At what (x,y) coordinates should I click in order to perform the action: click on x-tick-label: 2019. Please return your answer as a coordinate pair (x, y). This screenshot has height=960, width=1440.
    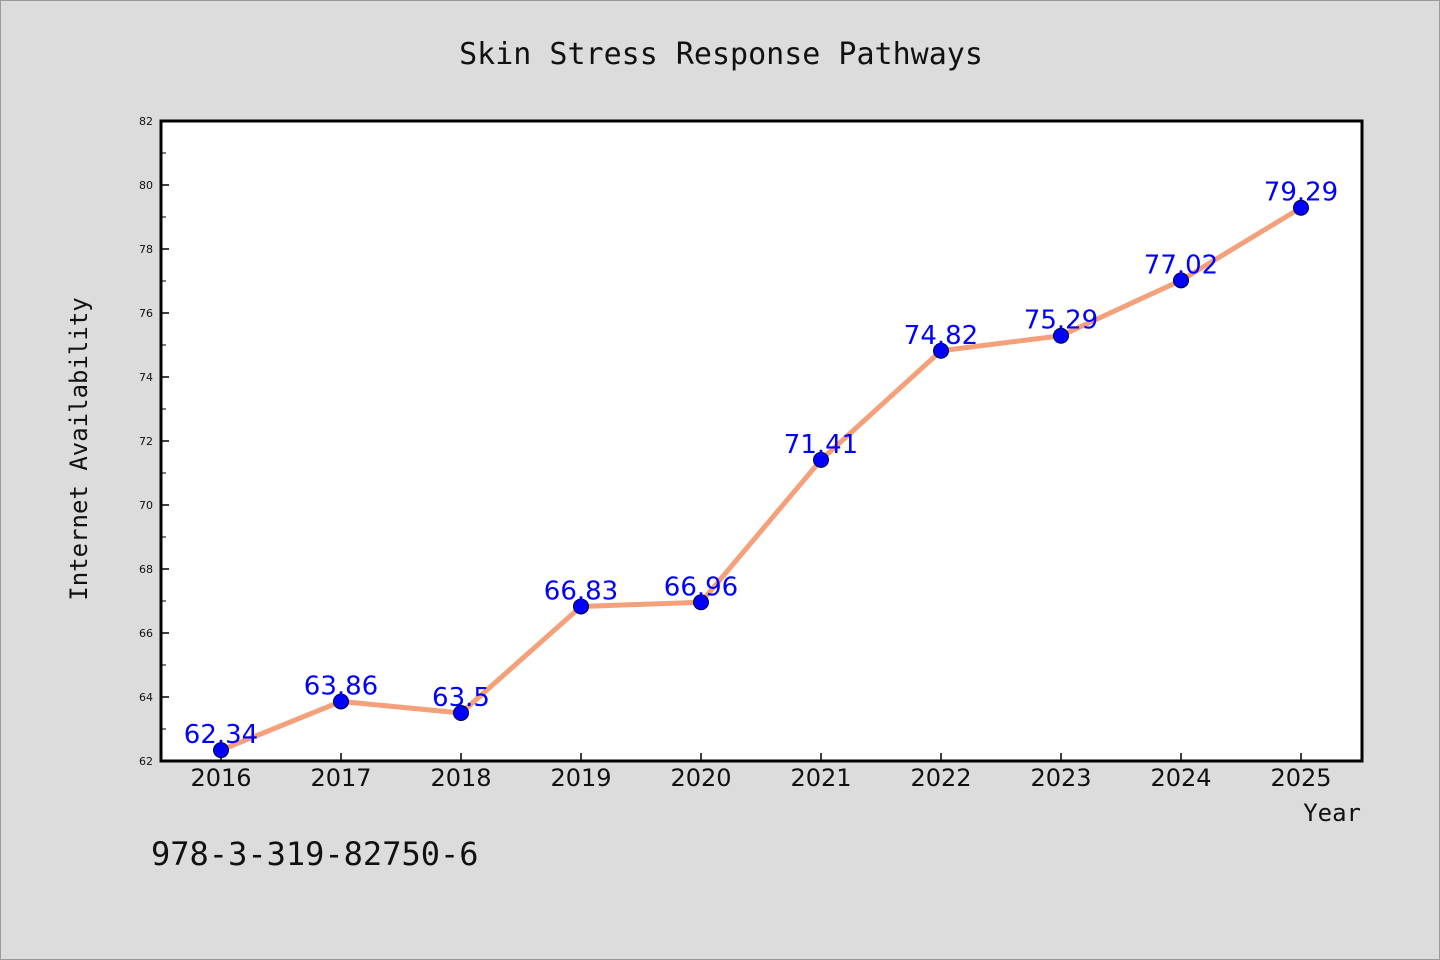
    Looking at the image, I should click on (580, 778).